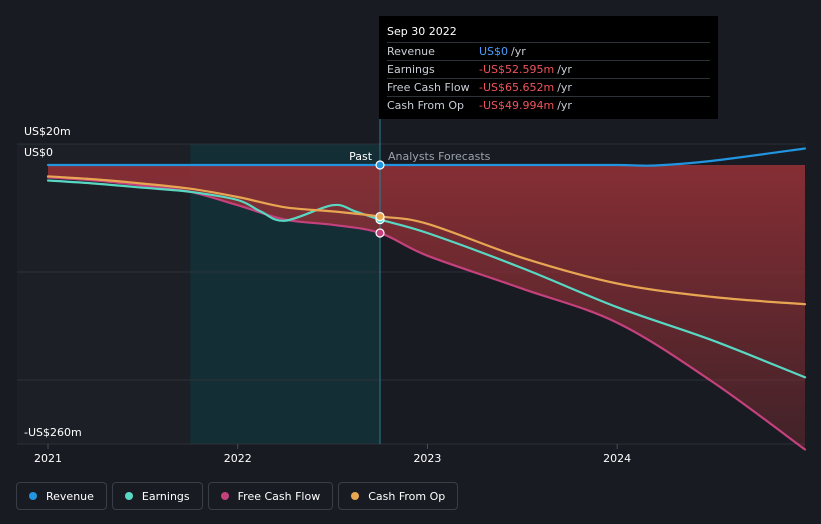 The width and height of the screenshot is (821, 524). What do you see at coordinates (517, 105) in the screenshot?
I see `tooltip-value: -US$49.994m` at bounding box center [517, 105].